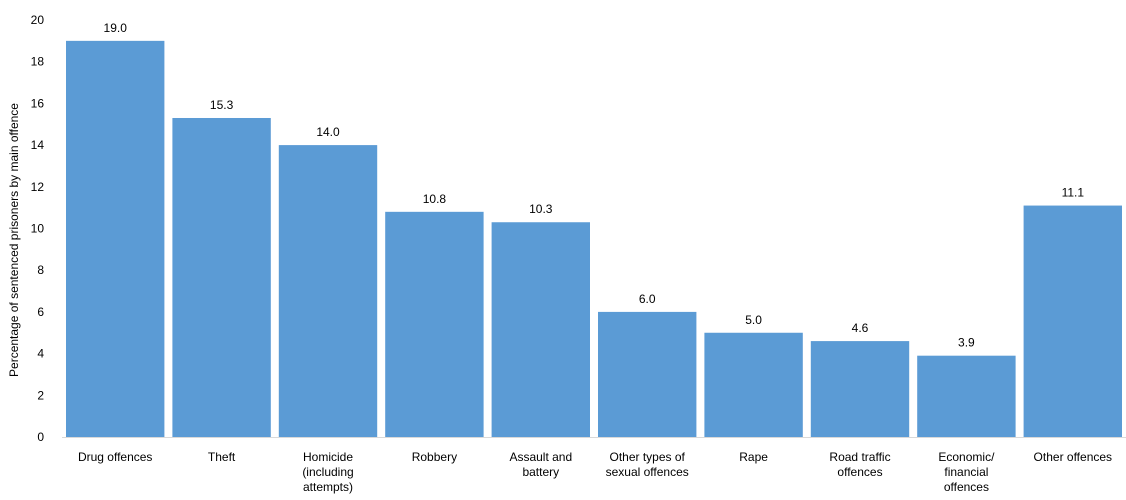 Image resolution: width=1126 pixels, height=500 pixels. Describe the element at coordinates (40, 270) in the screenshot. I see `y-tick-label: 8` at that location.